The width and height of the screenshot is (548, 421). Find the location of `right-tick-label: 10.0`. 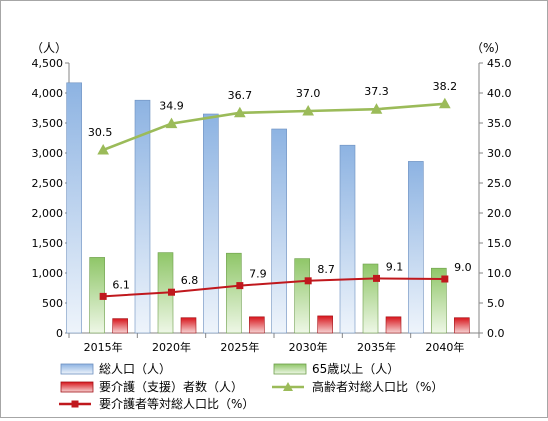

right-tick-label: 10.0 is located at coordinates (499, 273).